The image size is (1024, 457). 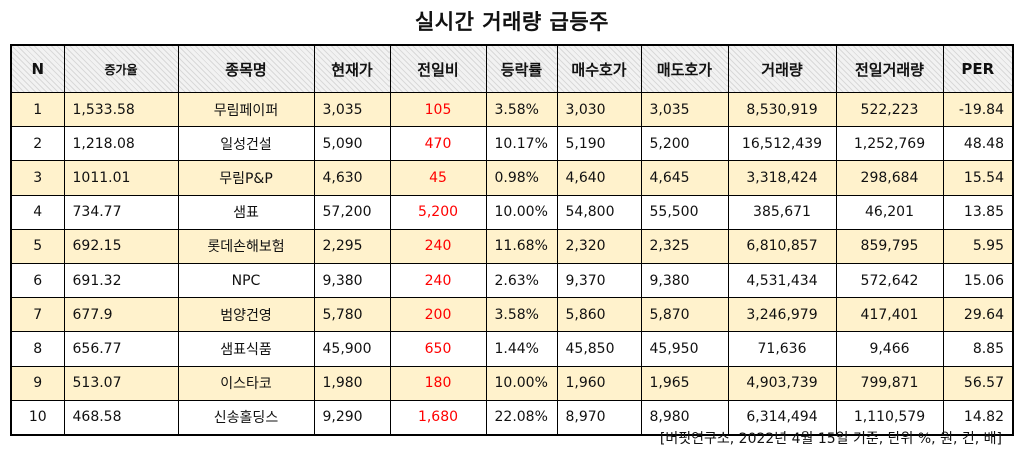 What do you see at coordinates (521, 280) in the screenshot?
I see `cell-change-rate: 2.63%` at bounding box center [521, 280].